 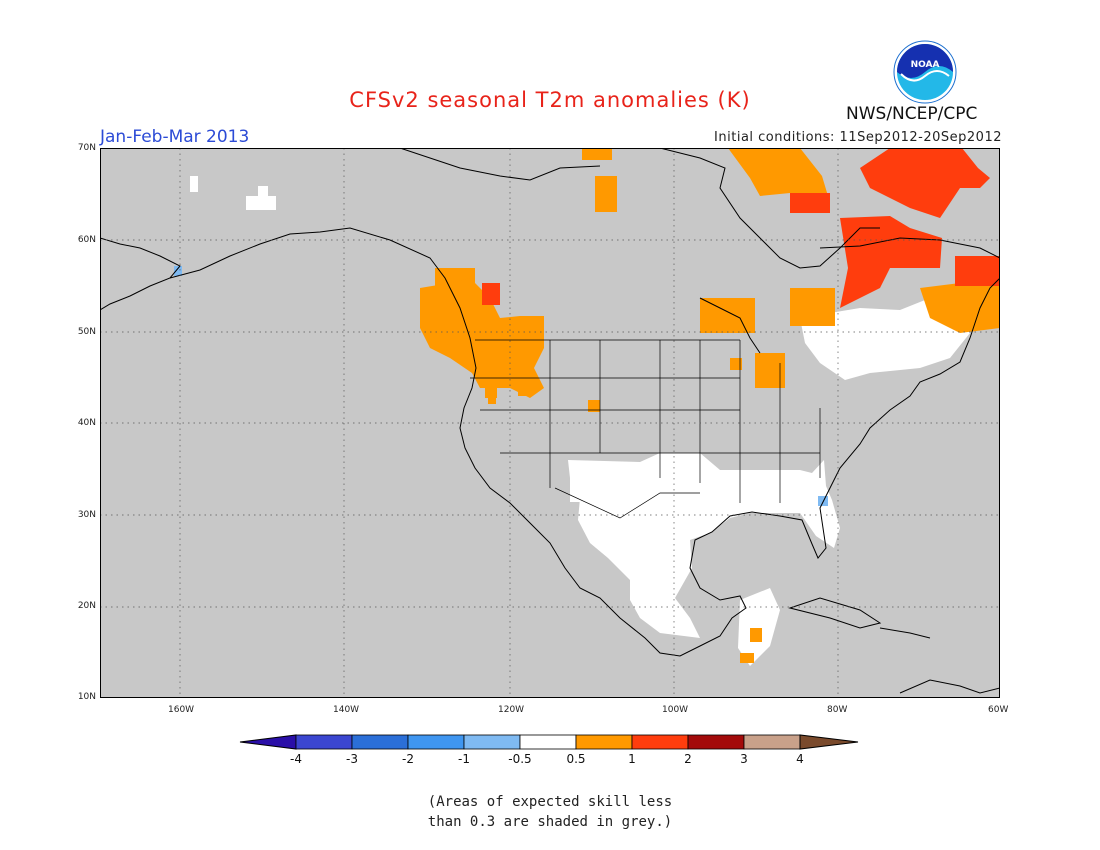 What do you see at coordinates (86, 240) in the screenshot?
I see `lat-label-60n: 60N` at bounding box center [86, 240].